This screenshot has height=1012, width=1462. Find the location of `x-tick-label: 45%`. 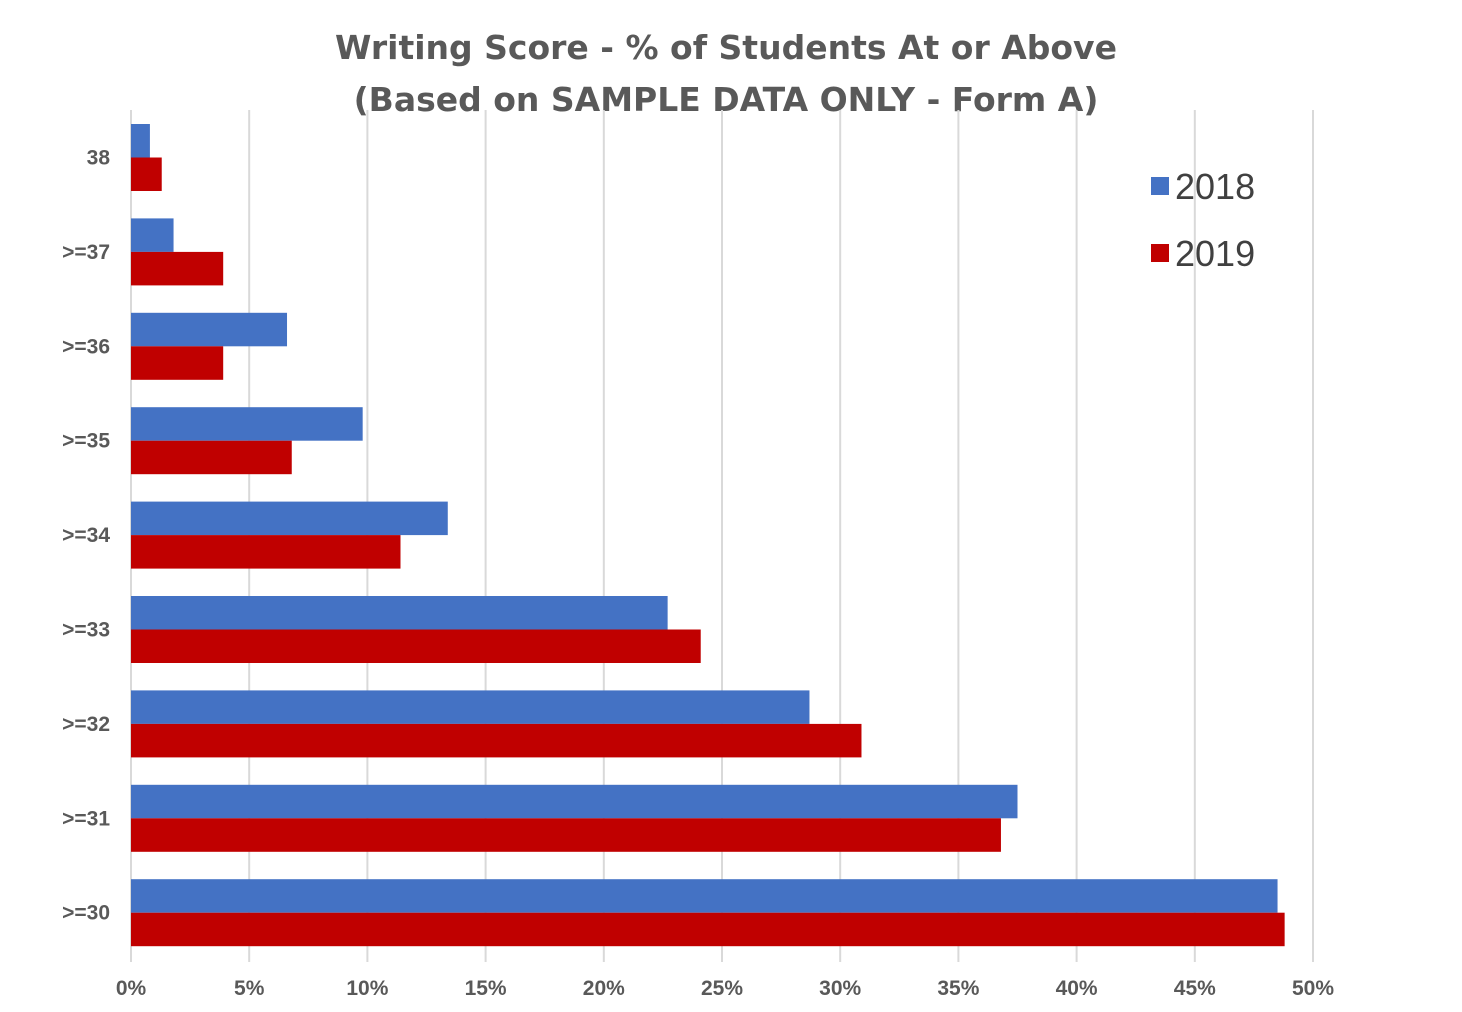

x-tick-label: 45% is located at coordinates (1195, 988).